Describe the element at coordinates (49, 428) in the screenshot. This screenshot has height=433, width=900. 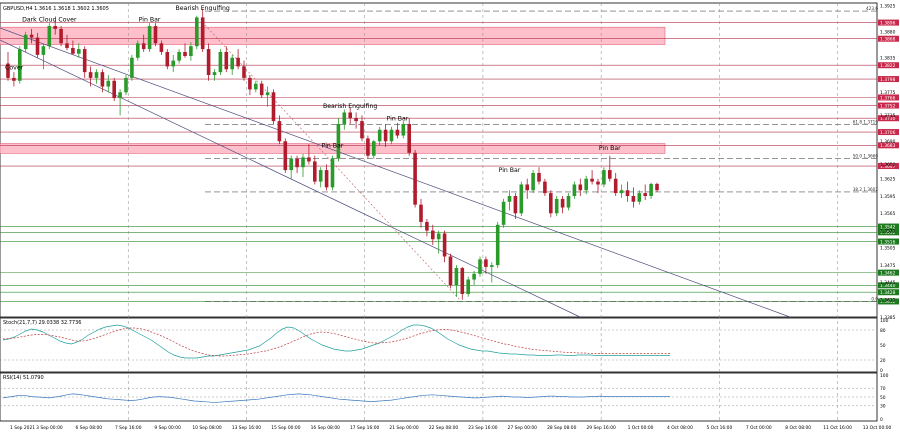
I see `date-axis-label-1: 3 Sep 00:00` at that location.